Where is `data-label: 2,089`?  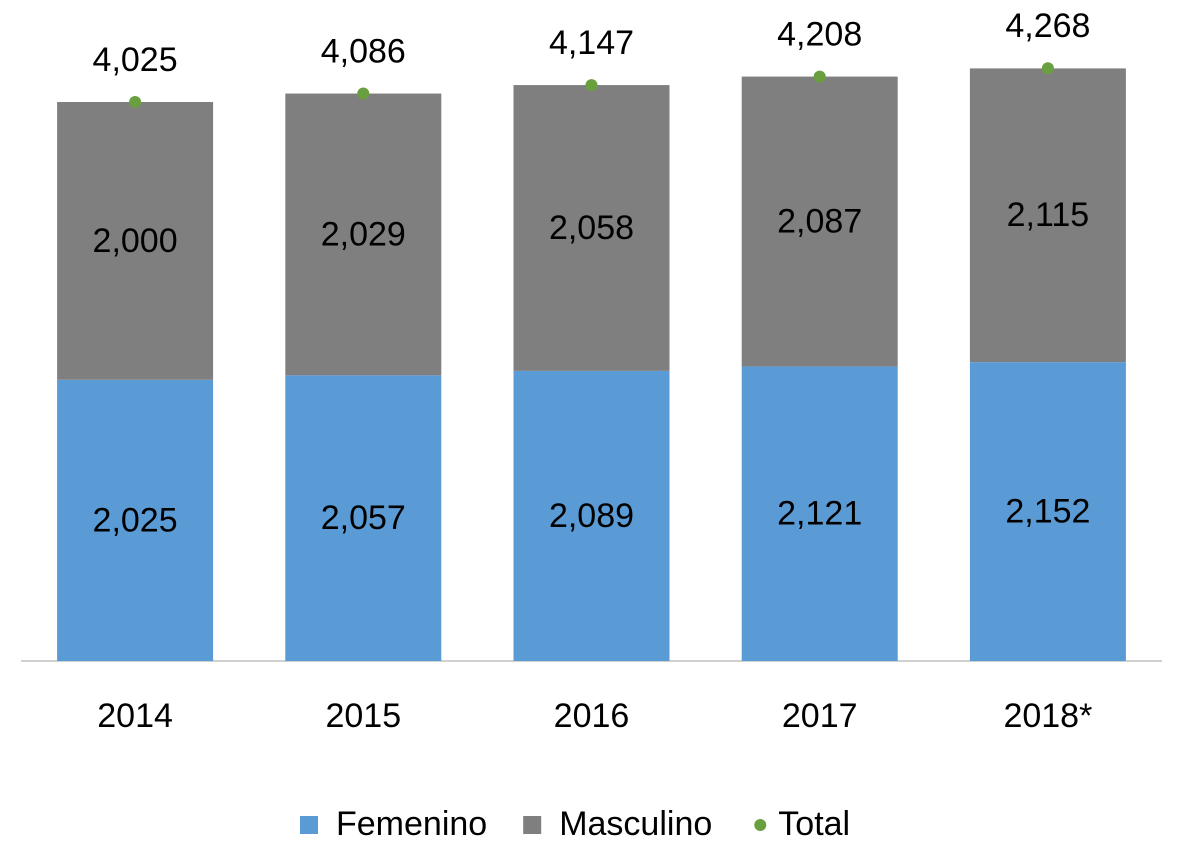
data-label: 2,089 is located at coordinates (591, 516).